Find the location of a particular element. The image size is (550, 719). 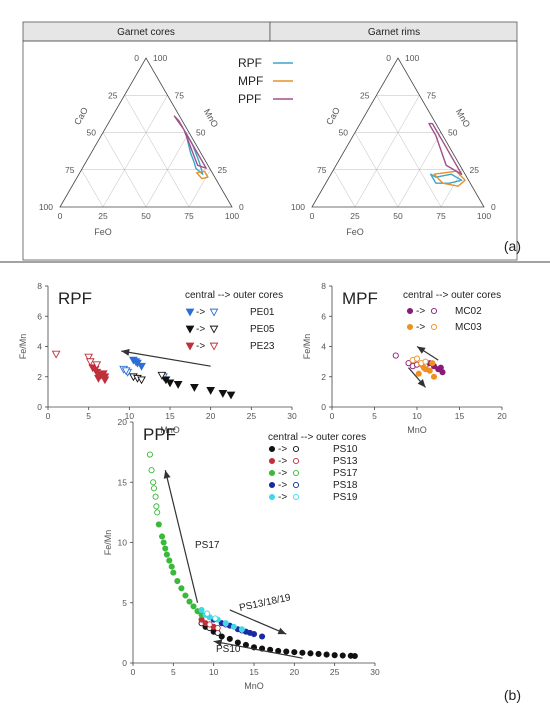

legend-label-rpf: RPF is located at coordinates (250, 63).